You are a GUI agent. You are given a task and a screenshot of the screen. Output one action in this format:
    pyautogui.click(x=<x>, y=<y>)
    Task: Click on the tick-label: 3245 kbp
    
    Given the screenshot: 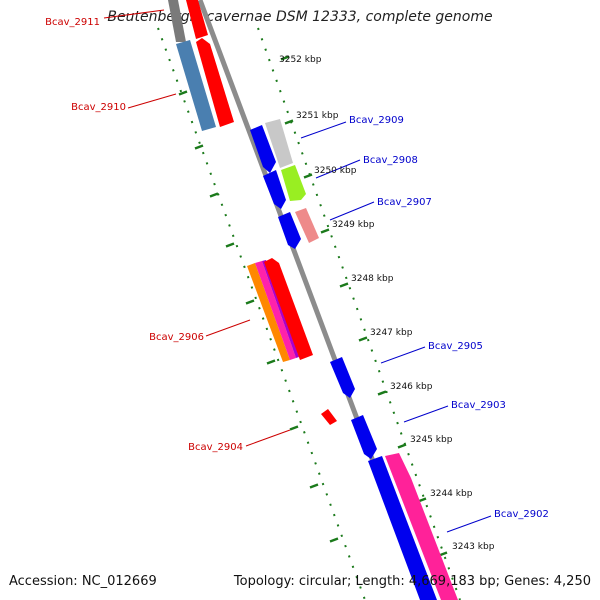 What is the action you would take?
    pyautogui.click(x=431, y=440)
    